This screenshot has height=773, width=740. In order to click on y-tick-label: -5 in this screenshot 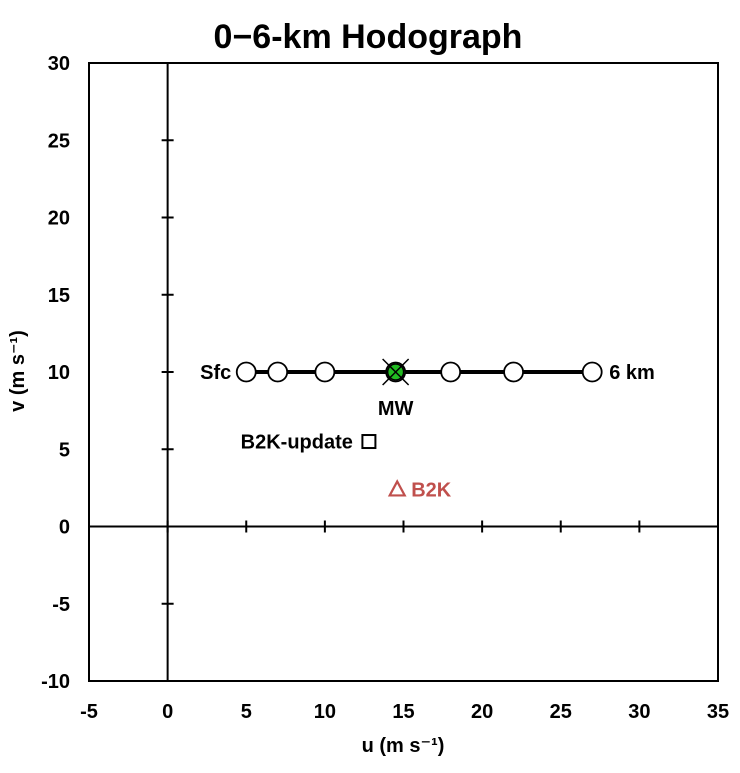, I will do `click(61, 605)`.